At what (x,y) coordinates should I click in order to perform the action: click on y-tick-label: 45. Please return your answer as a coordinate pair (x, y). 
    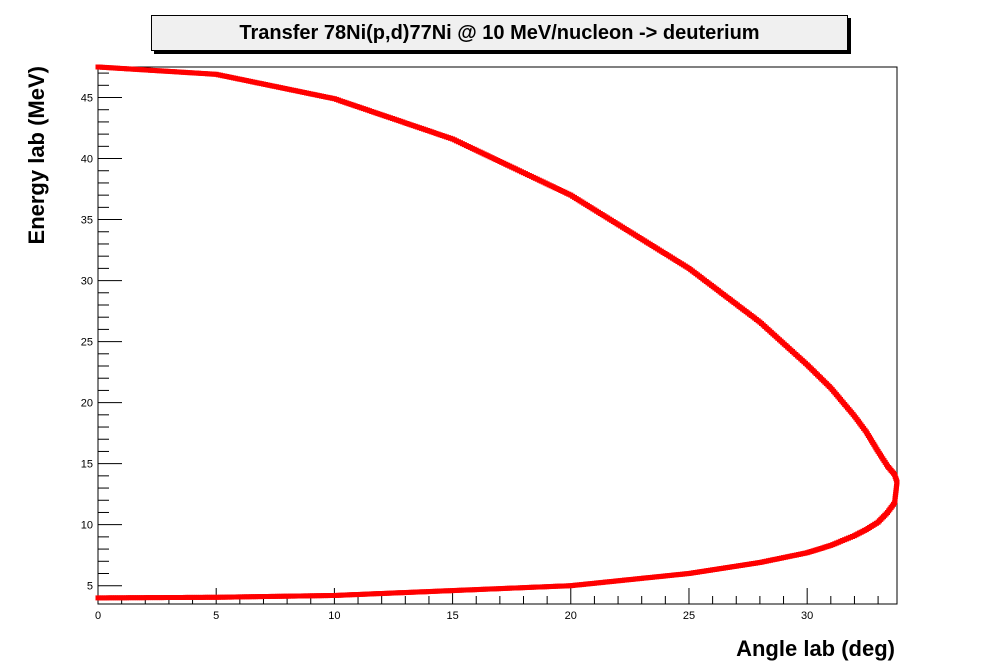
    Looking at the image, I should click on (87, 99).